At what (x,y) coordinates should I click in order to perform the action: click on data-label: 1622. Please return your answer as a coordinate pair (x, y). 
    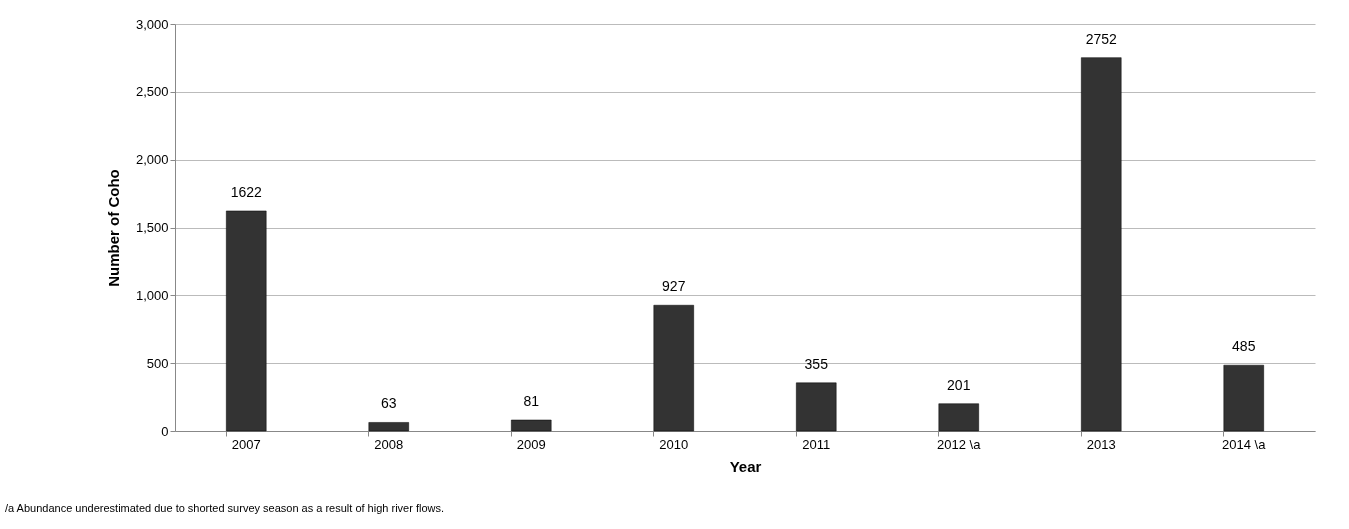
    Looking at the image, I should click on (246, 191).